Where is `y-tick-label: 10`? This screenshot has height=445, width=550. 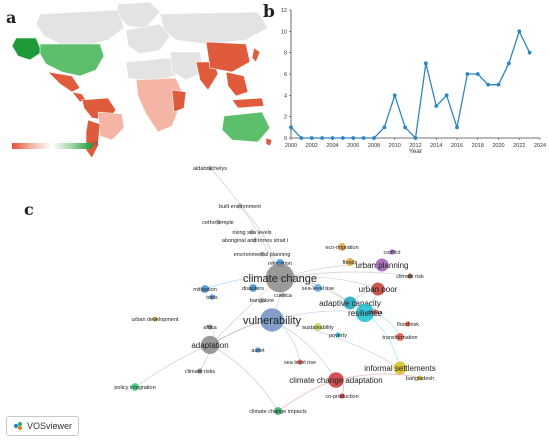 y-tick-label: 10 is located at coordinates (284, 32).